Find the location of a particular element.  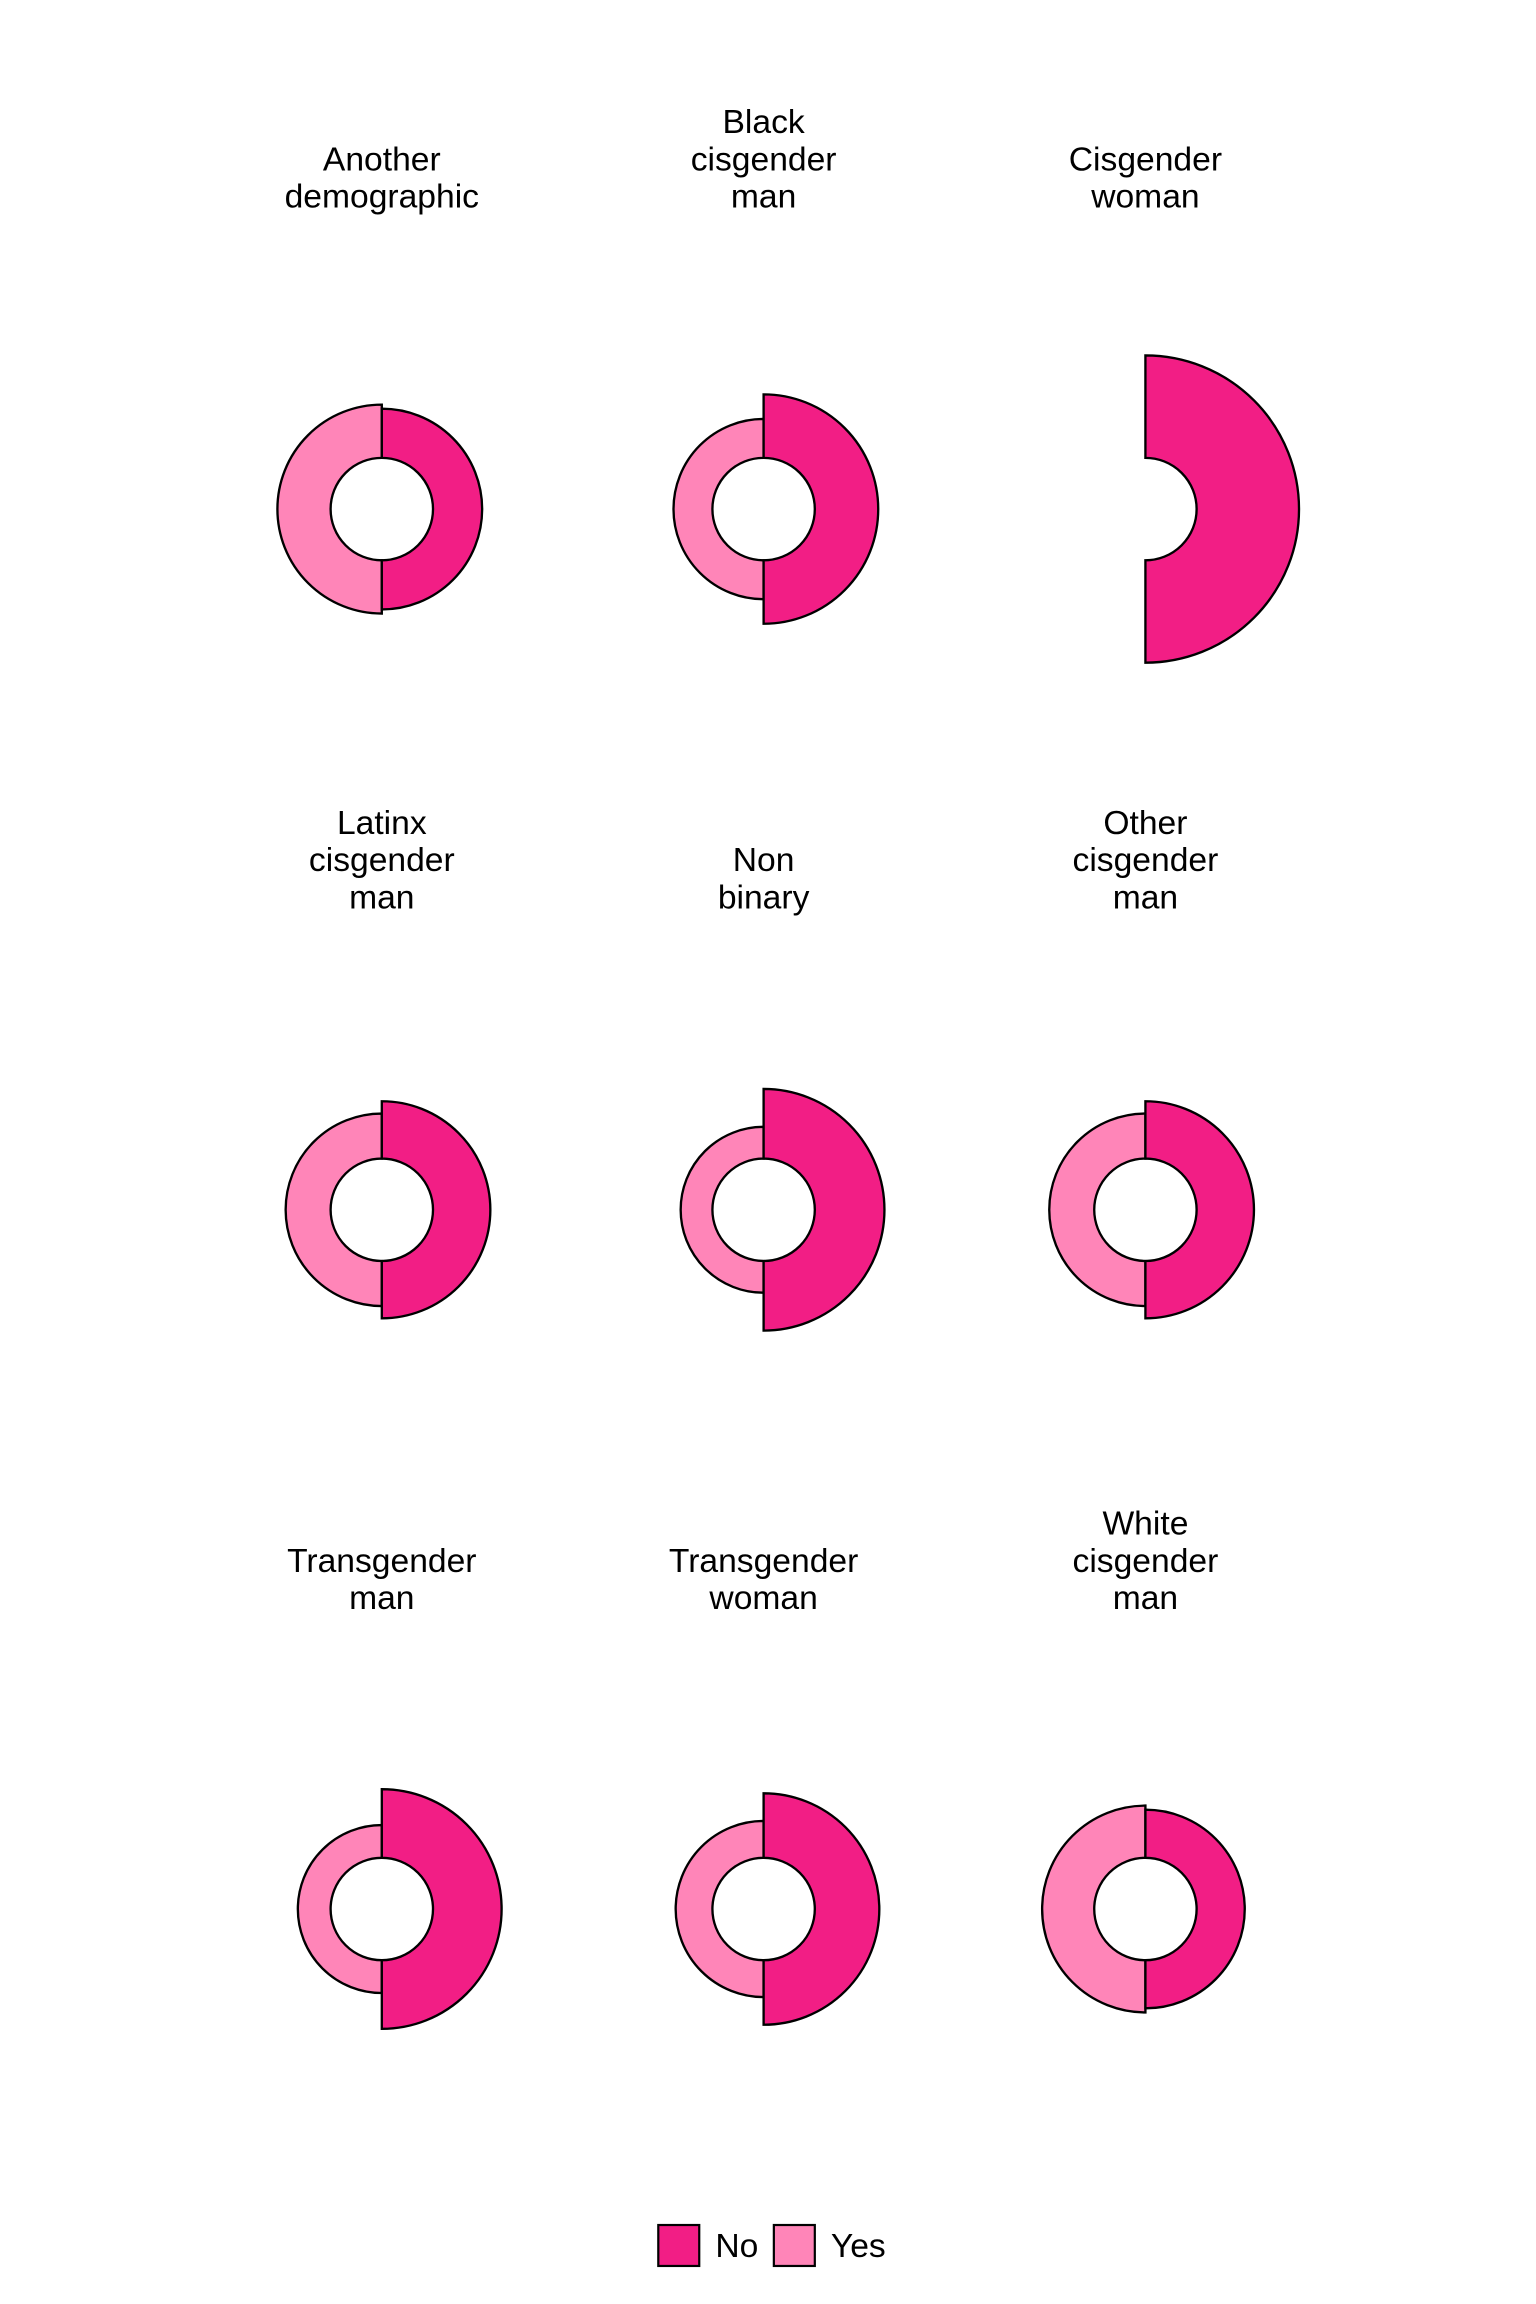

facet-title: demographic is located at coordinates (382, 197).